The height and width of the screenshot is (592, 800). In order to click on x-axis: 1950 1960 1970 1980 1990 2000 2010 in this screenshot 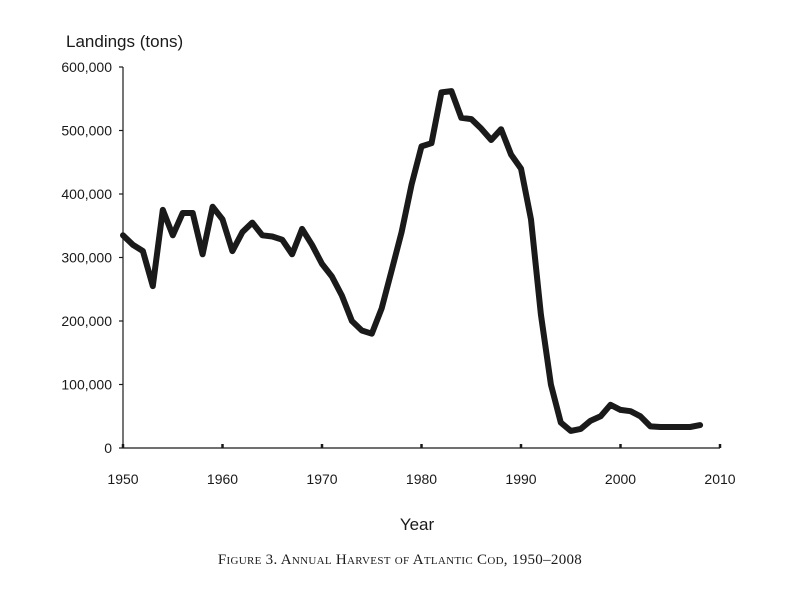, I will do `click(421, 465)`.